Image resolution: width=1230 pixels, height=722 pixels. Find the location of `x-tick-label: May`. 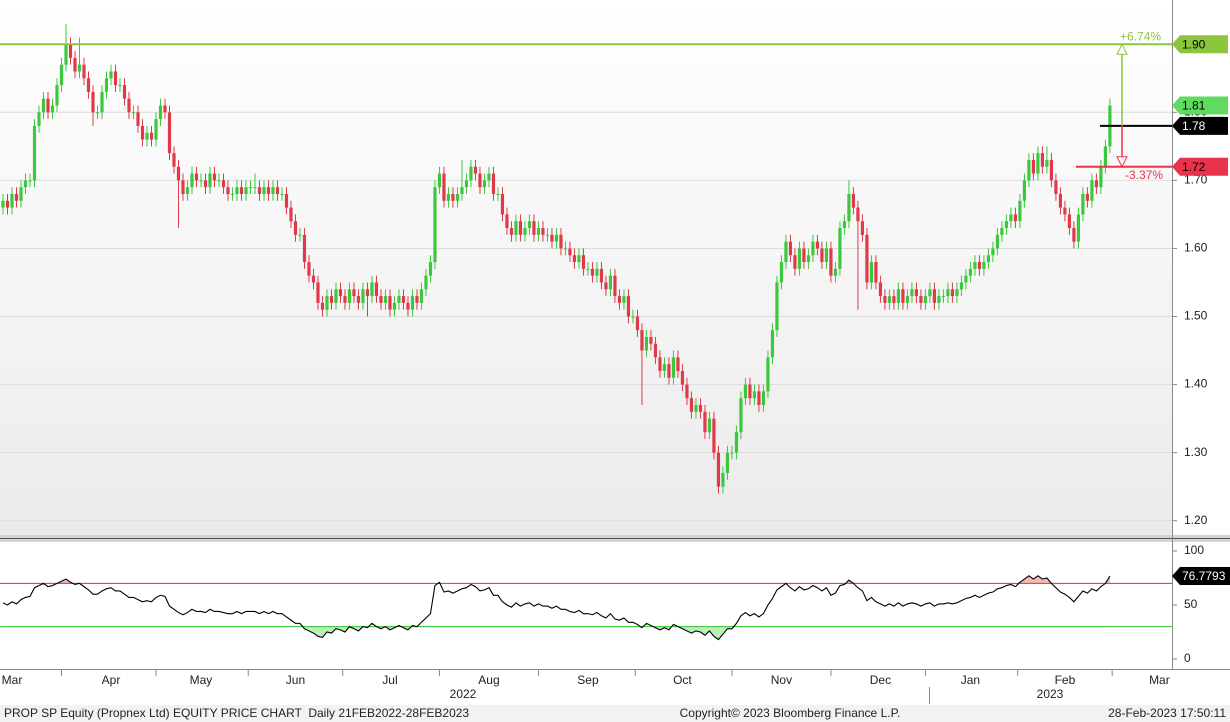

x-tick-label: May is located at coordinates (201, 680).